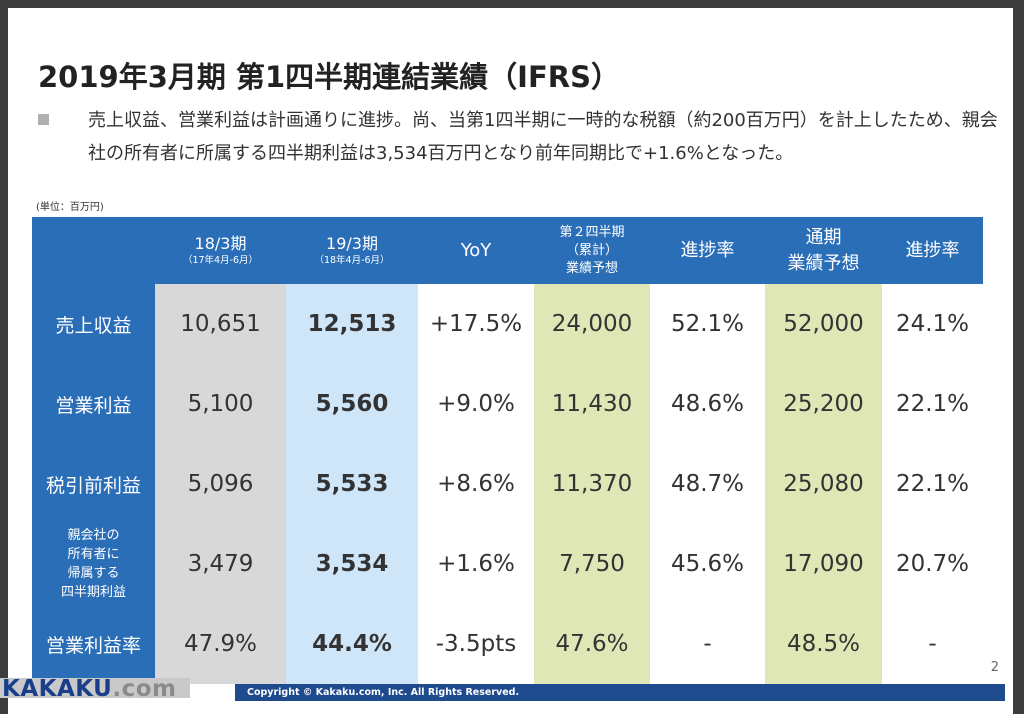  Describe the element at coordinates (220, 404) in the screenshot. I see `cell-prev: 5,100` at that location.